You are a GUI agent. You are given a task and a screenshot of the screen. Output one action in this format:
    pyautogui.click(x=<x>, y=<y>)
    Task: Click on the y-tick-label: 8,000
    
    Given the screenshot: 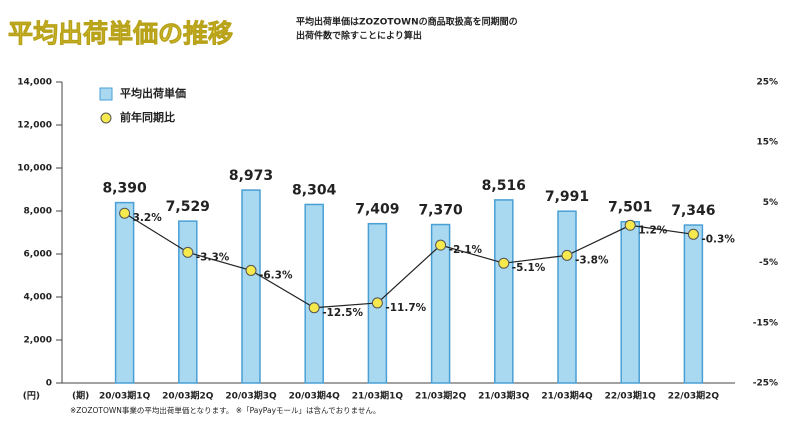 What is the action you would take?
    pyautogui.click(x=38, y=212)
    